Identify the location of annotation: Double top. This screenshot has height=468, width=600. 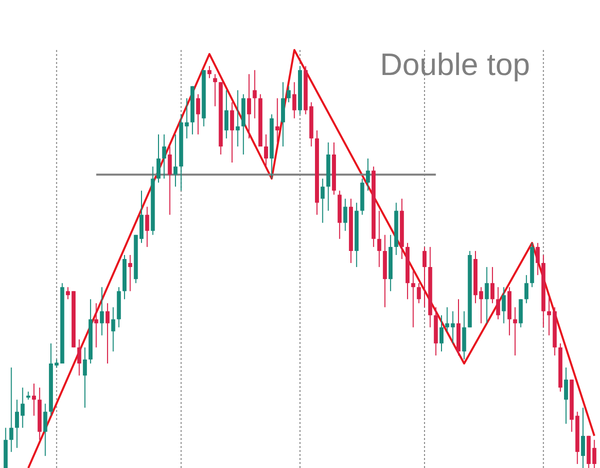
(455, 64).